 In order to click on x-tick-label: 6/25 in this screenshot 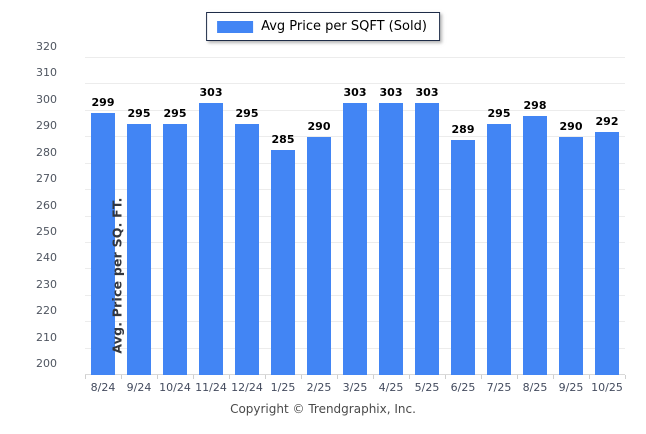, I will do `click(463, 387)`.